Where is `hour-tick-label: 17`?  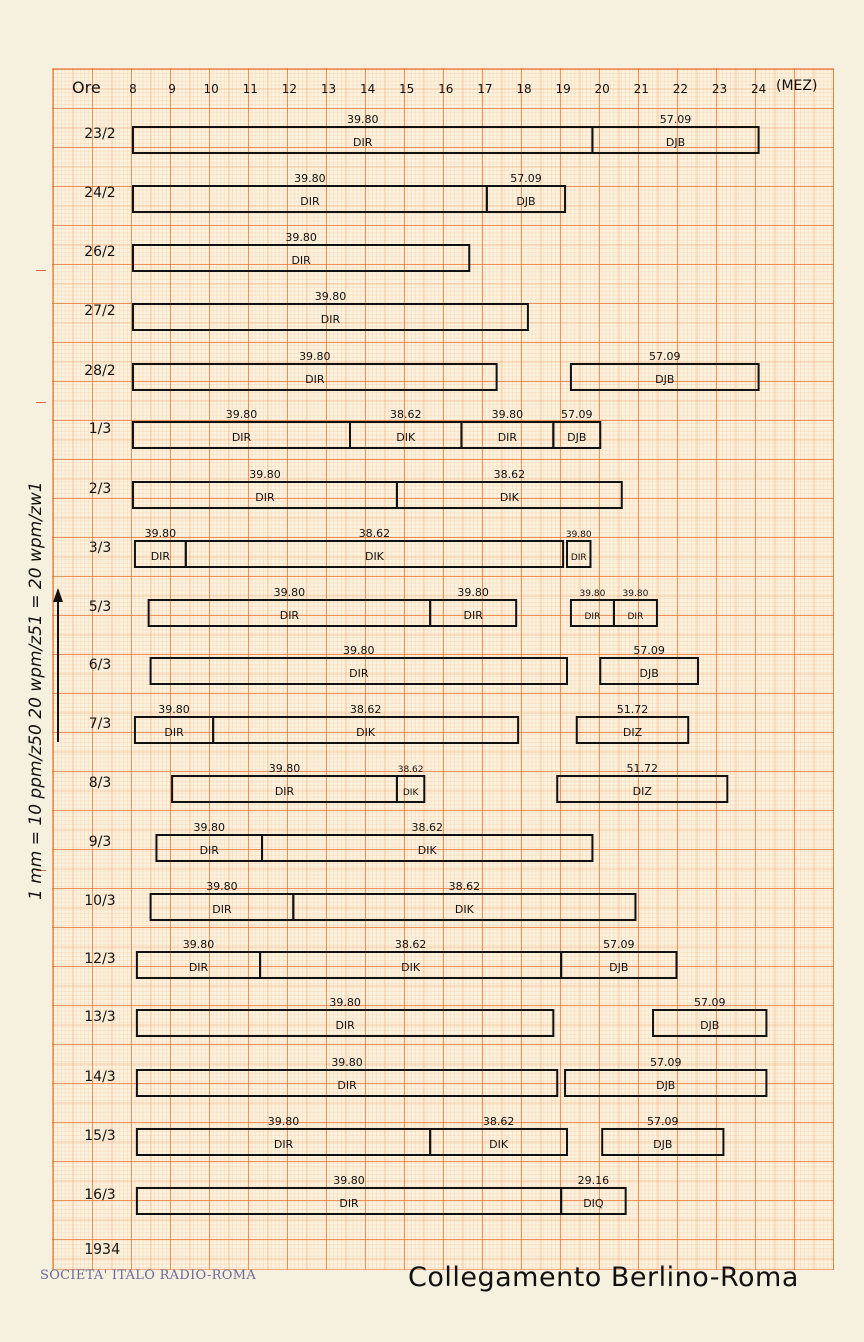 hour-tick-label: 17 is located at coordinates (484, 89).